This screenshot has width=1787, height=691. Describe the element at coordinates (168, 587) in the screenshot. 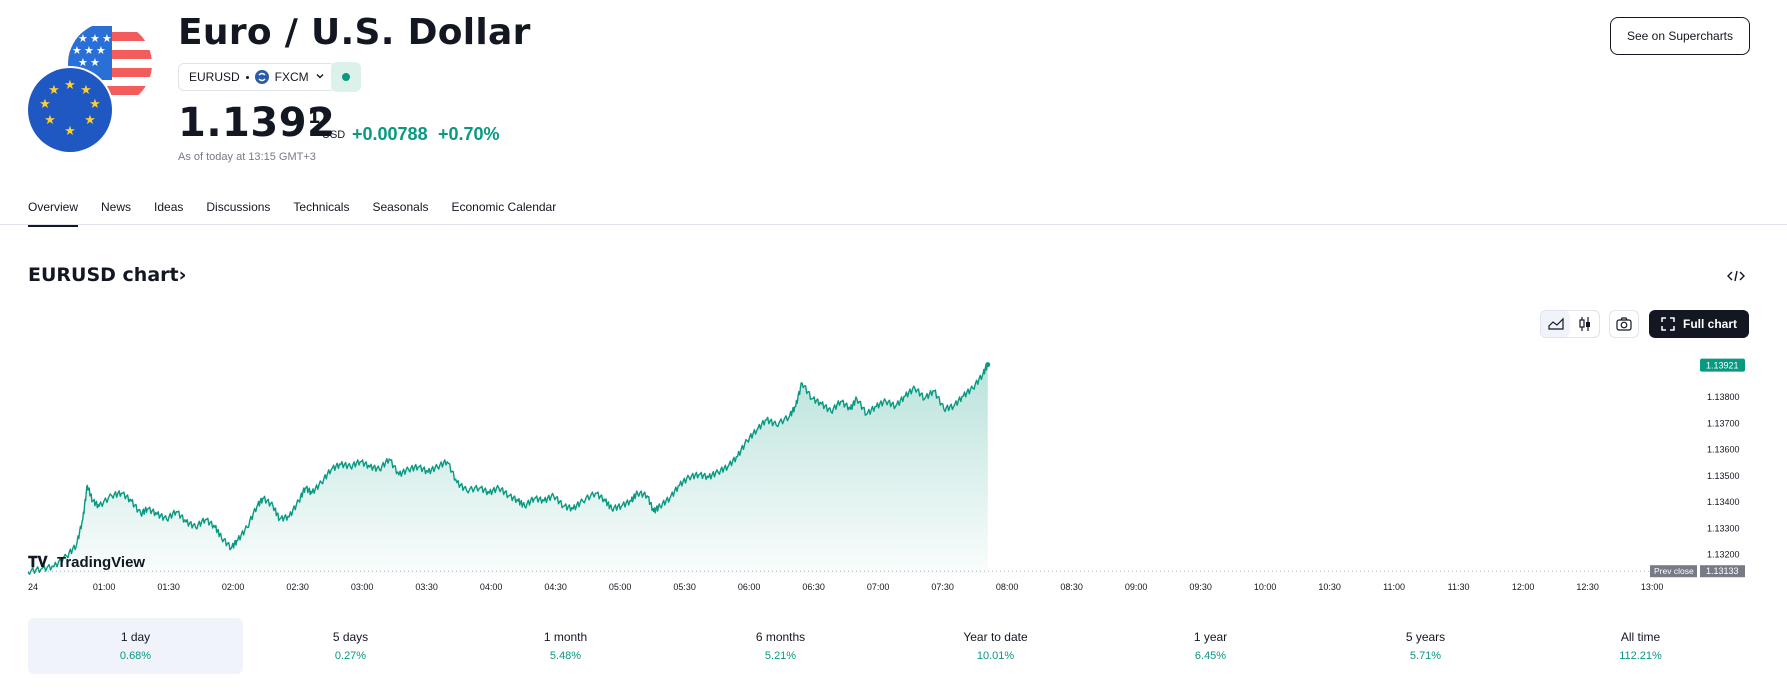

I see `x-axis-tick-label: 01:30` at that location.